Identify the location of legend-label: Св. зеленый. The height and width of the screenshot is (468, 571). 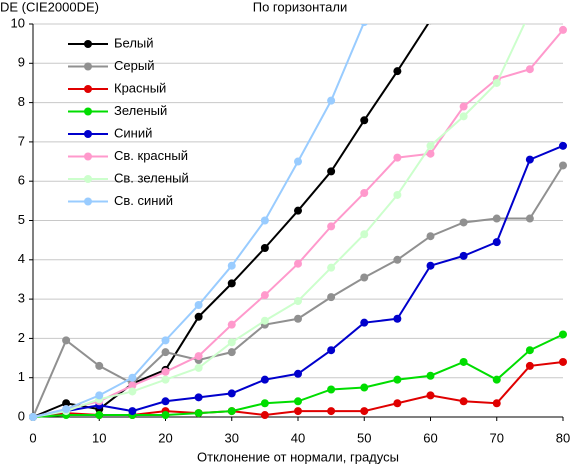
(151, 177).